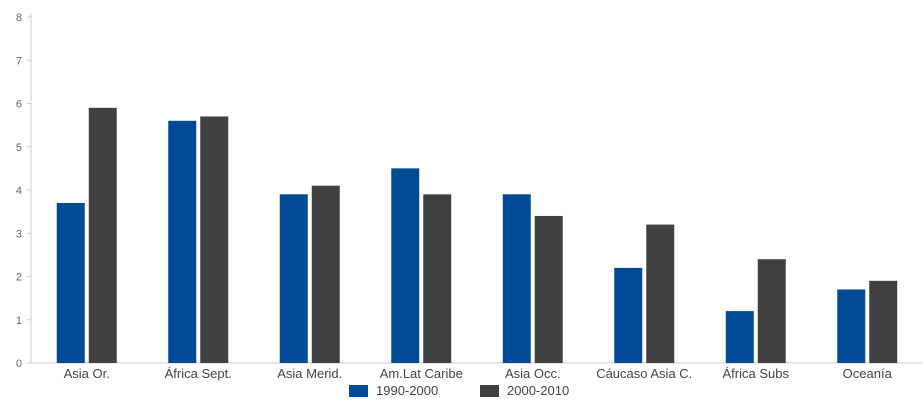 This screenshot has width=923, height=407. Describe the element at coordinates (19, 278) in the screenshot. I see `y-tick-label: 2` at that location.